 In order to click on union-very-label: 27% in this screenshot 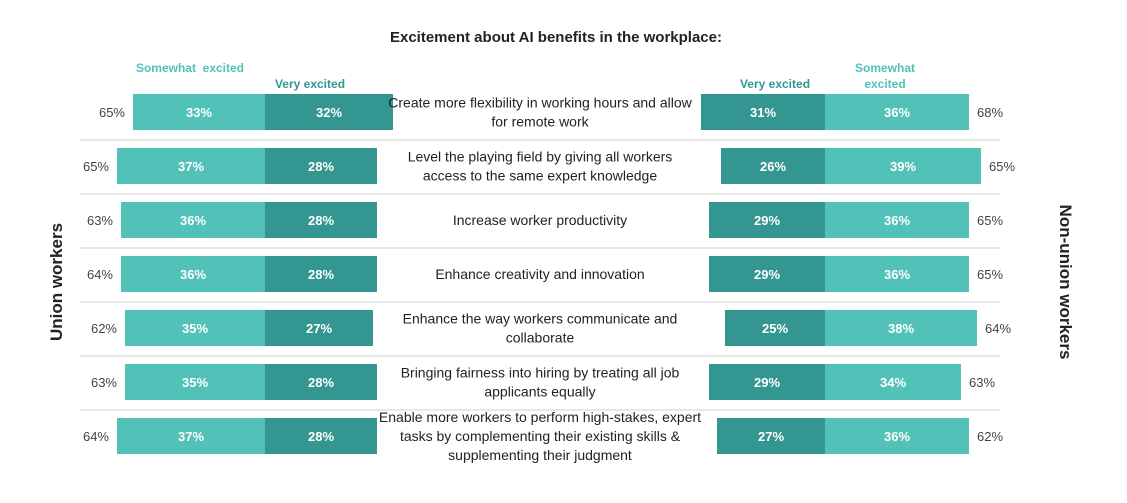, I will do `click(319, 328)`.